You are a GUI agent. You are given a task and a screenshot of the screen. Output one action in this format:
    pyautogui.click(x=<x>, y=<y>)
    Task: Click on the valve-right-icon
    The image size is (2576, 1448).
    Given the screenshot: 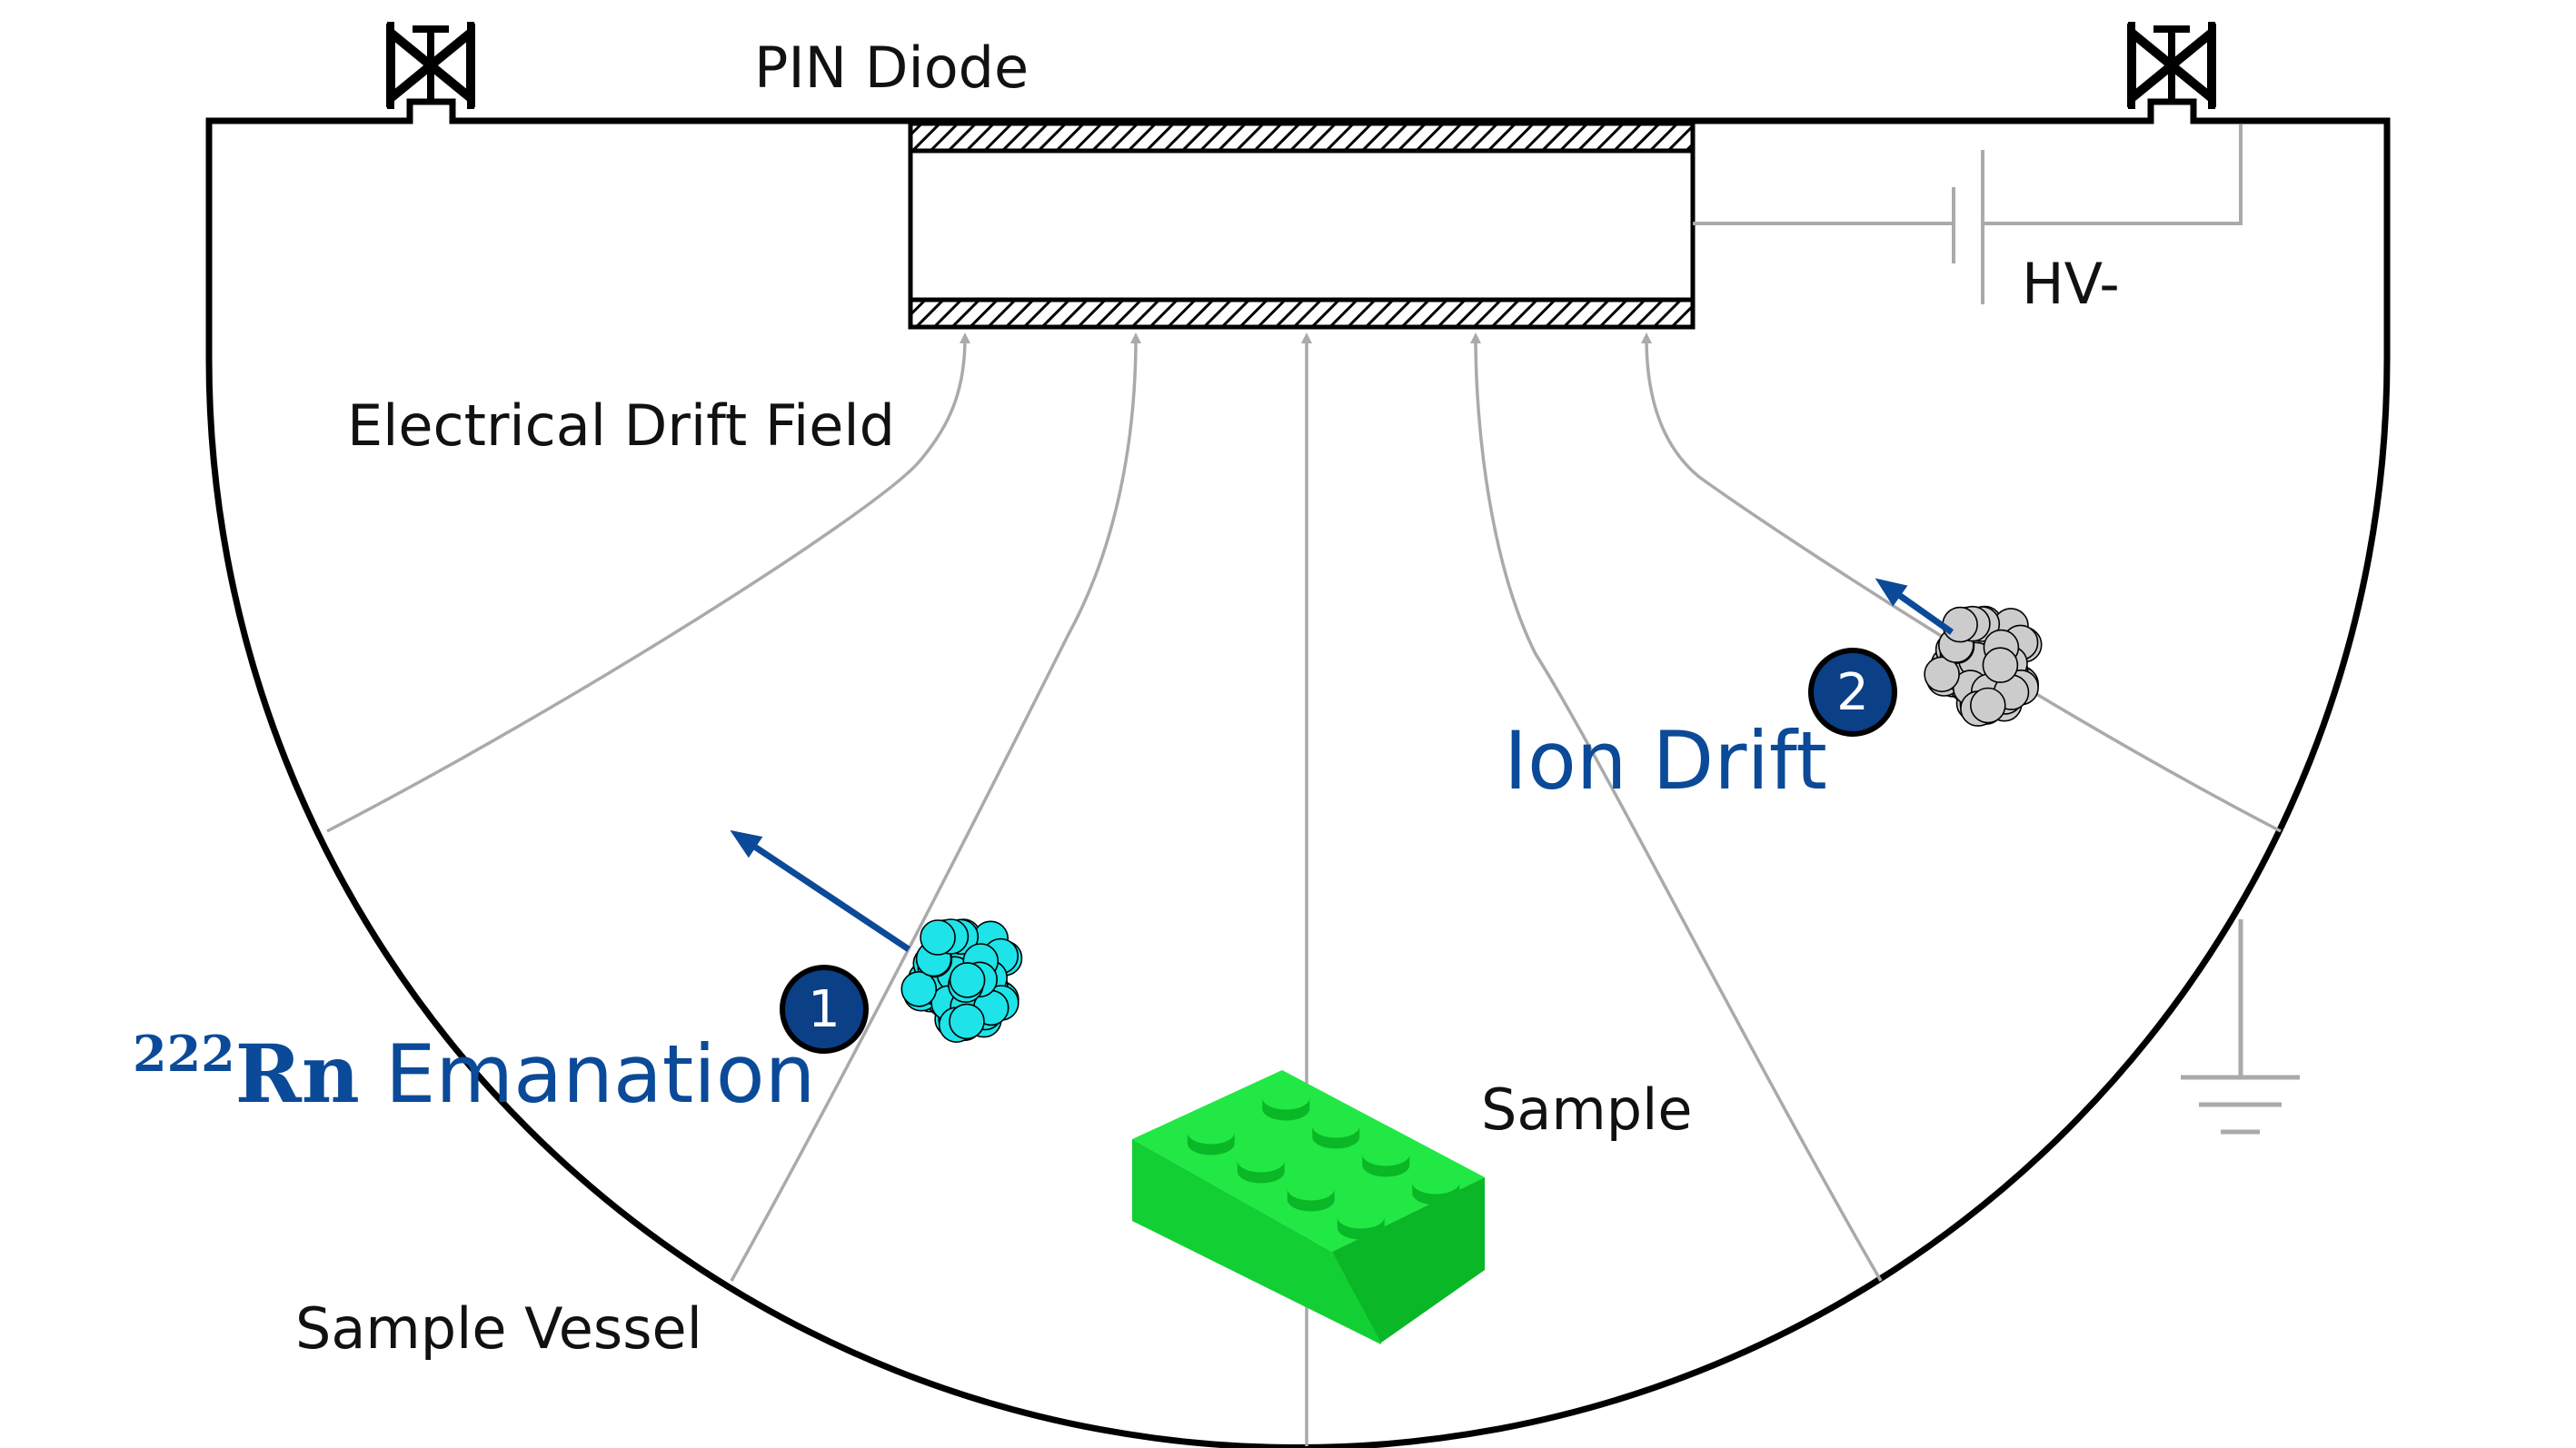 What is the action you would take?
    pyautogui.click(x=2172, y=66)
    